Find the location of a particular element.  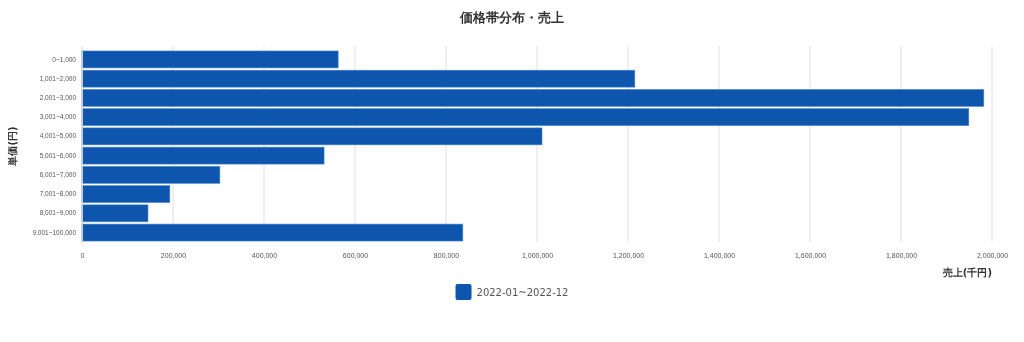

y-axis-title: 単価(円) is located at coordinates (12, 146).